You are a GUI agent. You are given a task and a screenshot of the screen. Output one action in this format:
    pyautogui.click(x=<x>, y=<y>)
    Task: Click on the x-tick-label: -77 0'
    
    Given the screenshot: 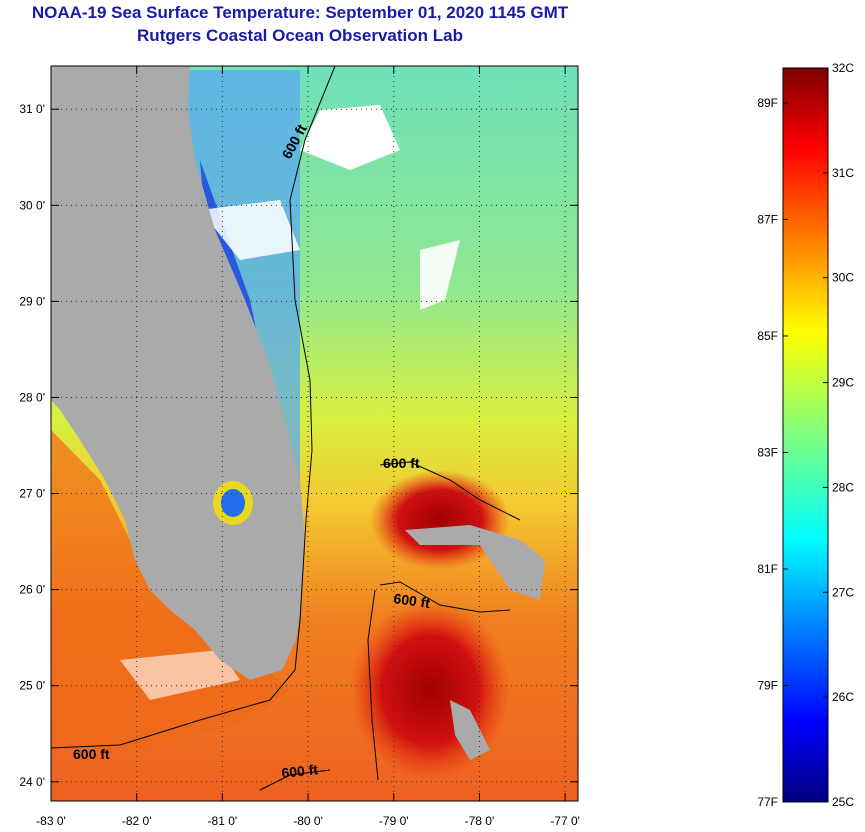 What is the action you would take?
    pyautogui.click(x=565, y=821)
    